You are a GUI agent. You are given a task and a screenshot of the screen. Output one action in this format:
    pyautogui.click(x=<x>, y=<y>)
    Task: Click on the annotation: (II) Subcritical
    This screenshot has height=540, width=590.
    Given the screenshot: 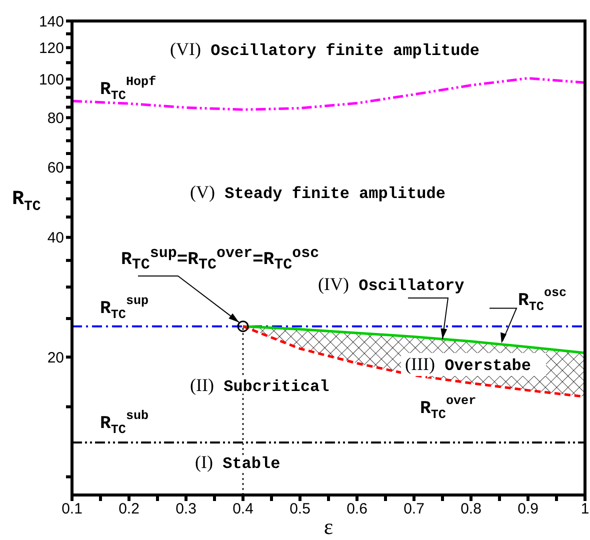 What is the action you would take?
    pyautogui.click(x=260, y=385)
    